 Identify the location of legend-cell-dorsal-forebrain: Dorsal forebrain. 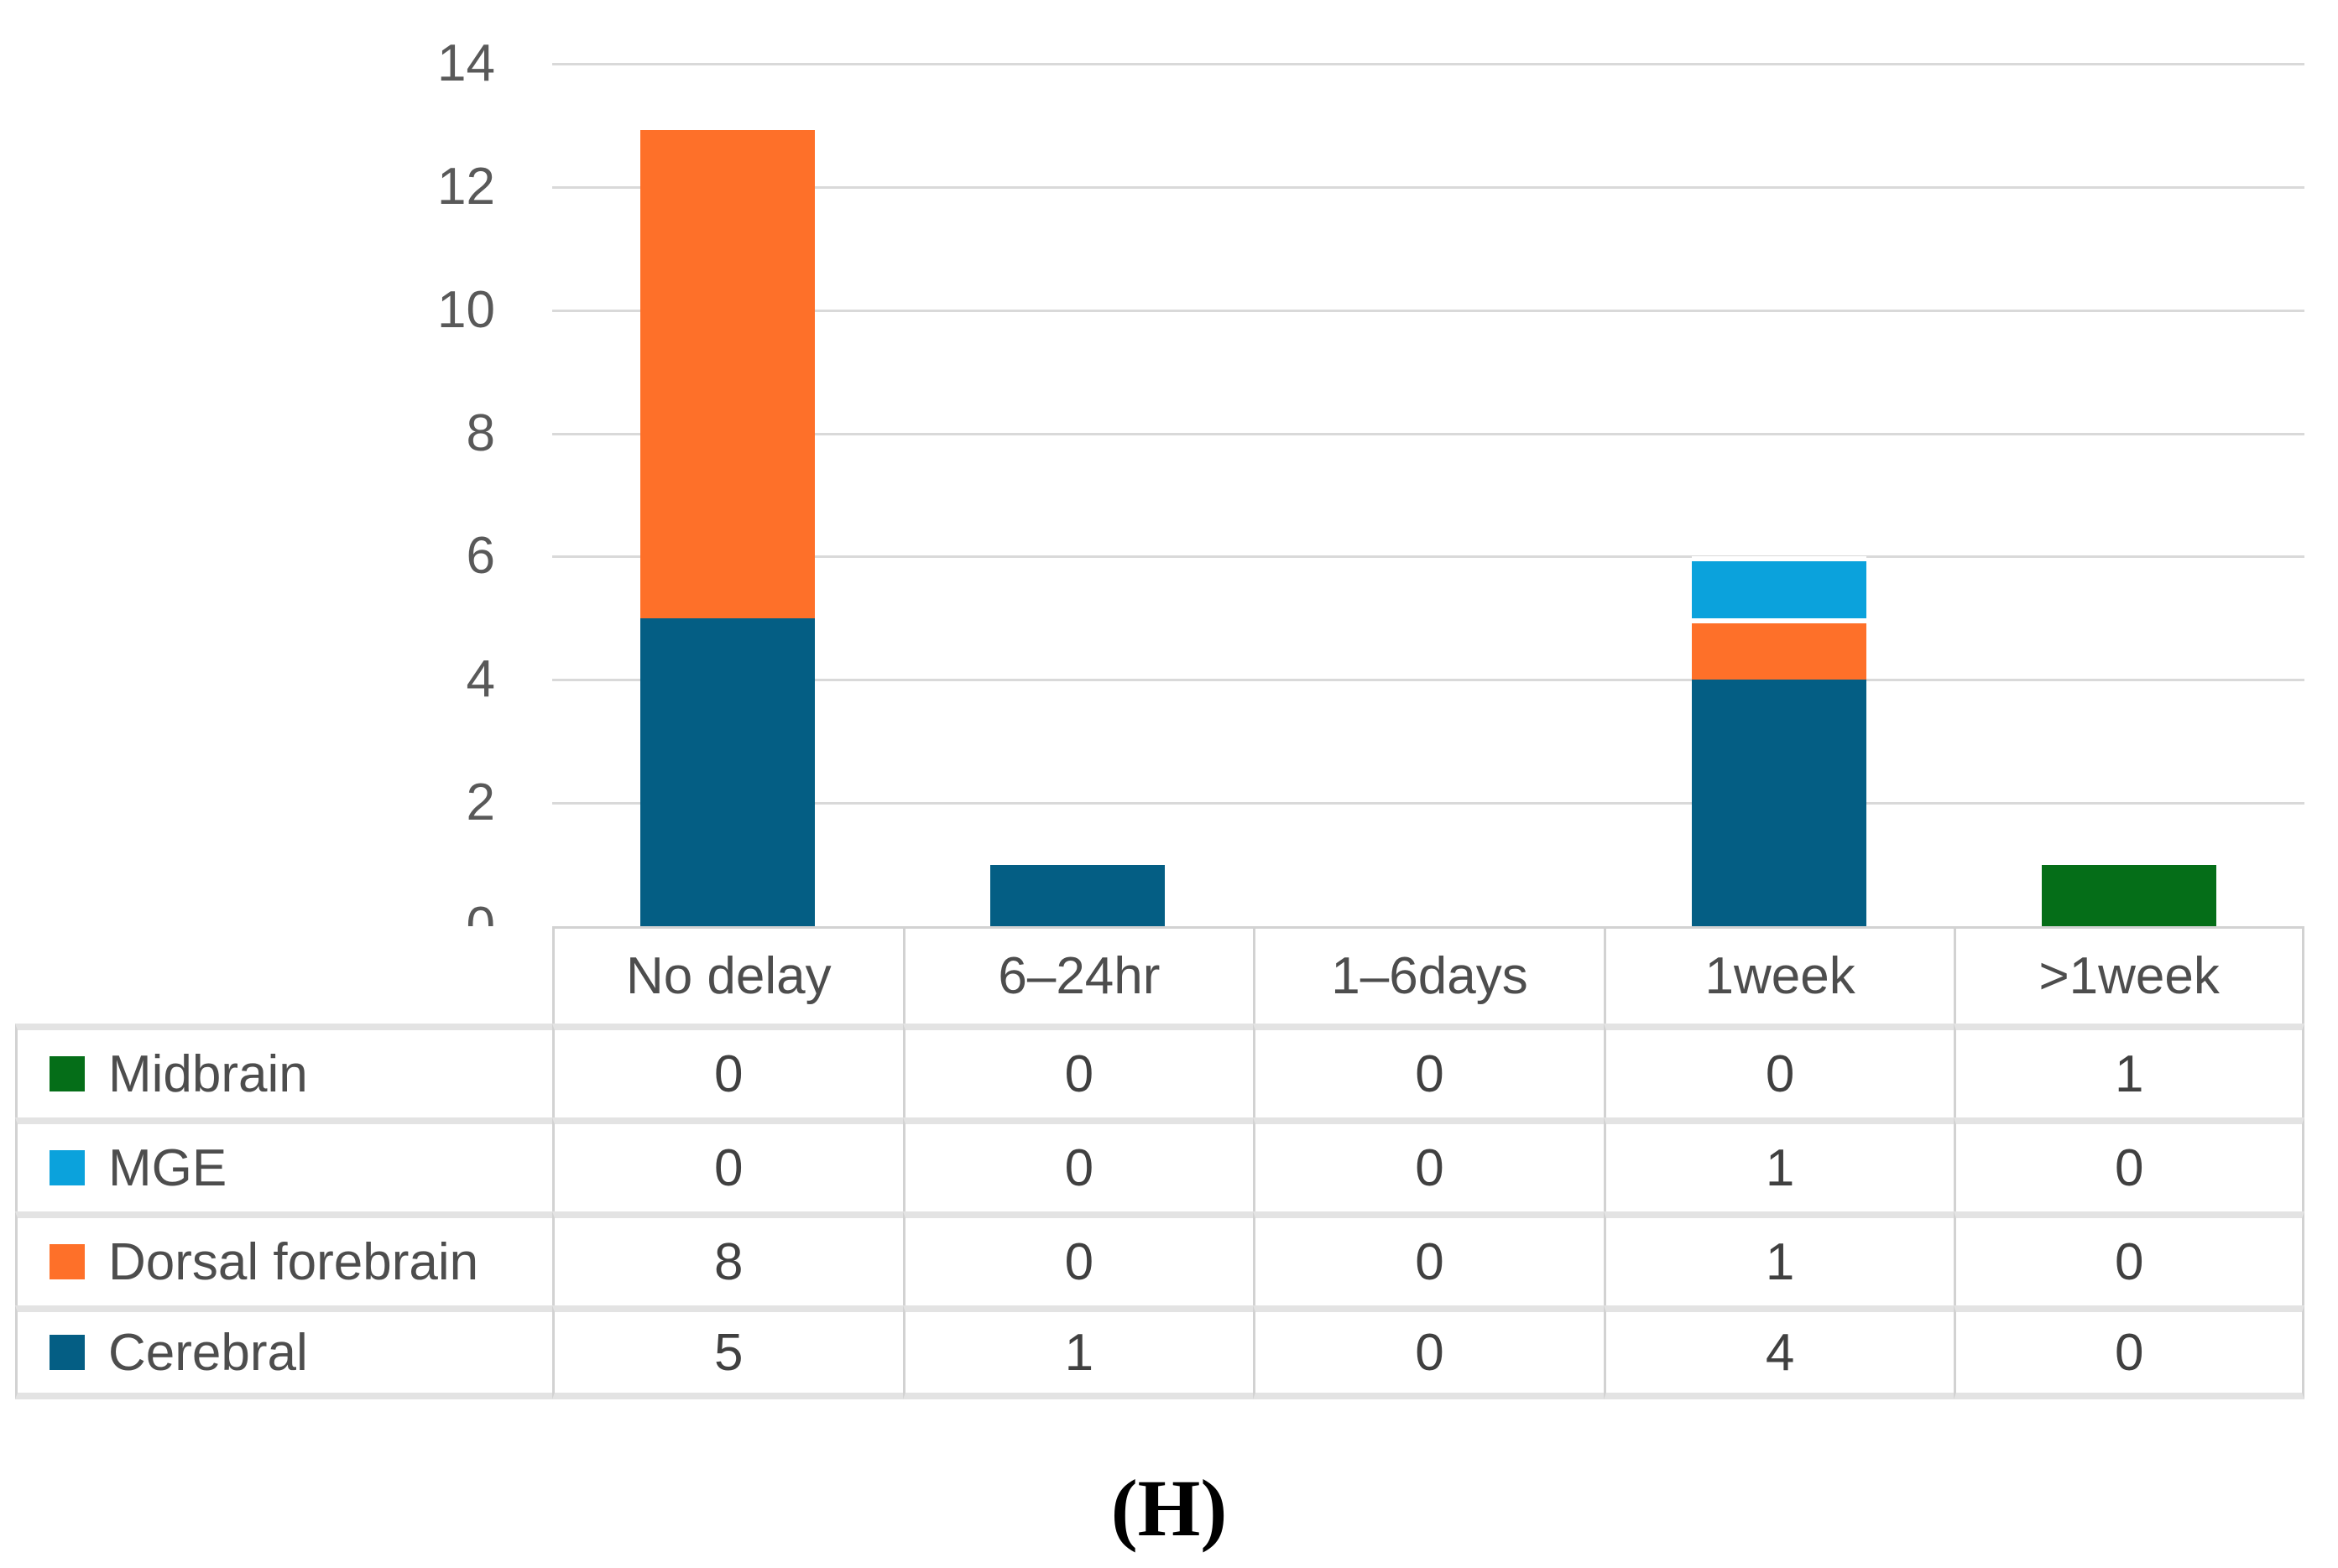
(283, 1258).